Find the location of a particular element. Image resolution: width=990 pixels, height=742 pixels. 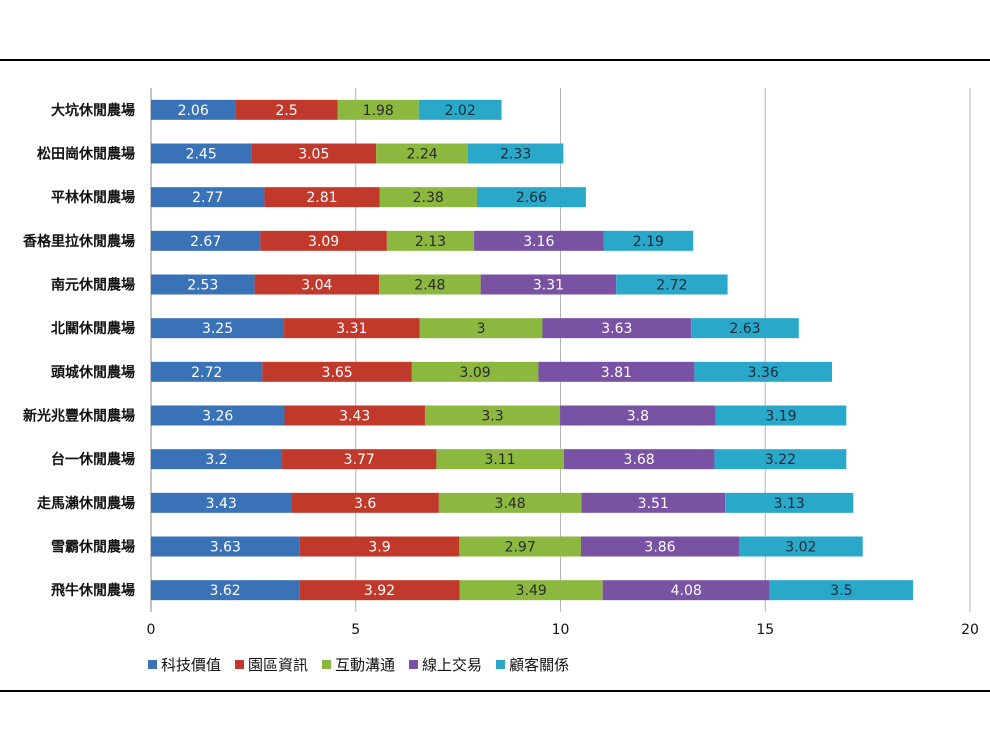

data-label: 2.06 is located at coordinates (193, 111).